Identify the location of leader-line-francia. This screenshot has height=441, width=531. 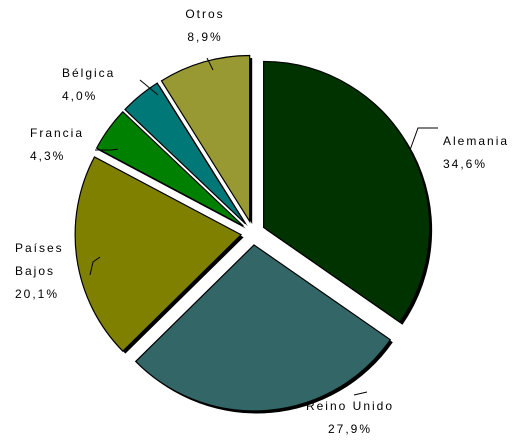
(107, 149).